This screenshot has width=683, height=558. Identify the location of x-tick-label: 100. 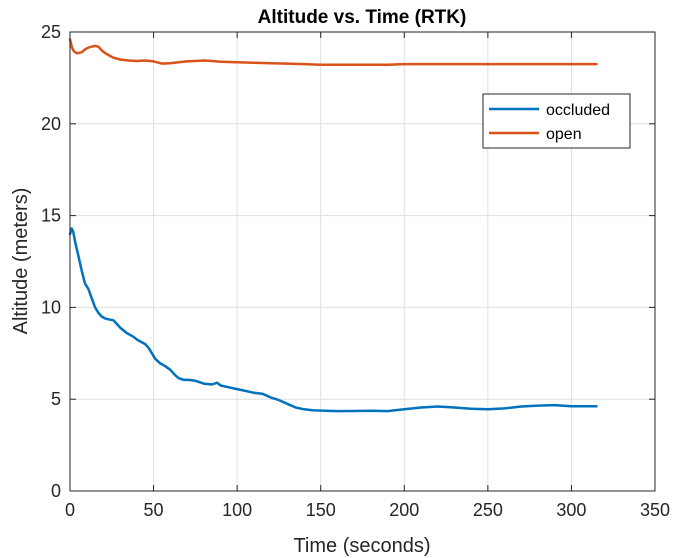
(237, 510).